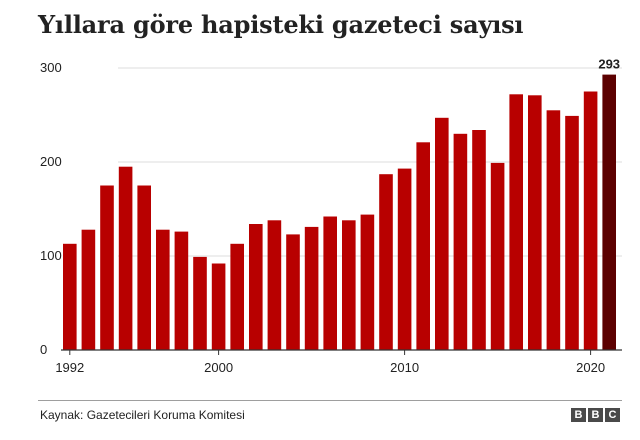 Image resolution: width=640 pixels, height=440 pixels. Describe the element at coordinates (51, 67) in the screenshot. I see `y-tick-label-300: 300` at that location.